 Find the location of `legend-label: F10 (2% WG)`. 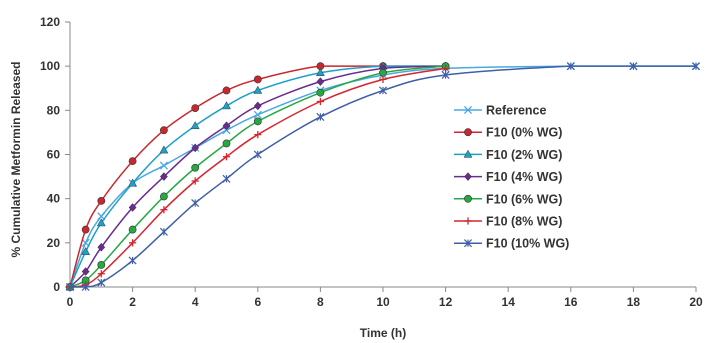

legend-label: F10 (2% WG) is located at coordinates (524, 155).